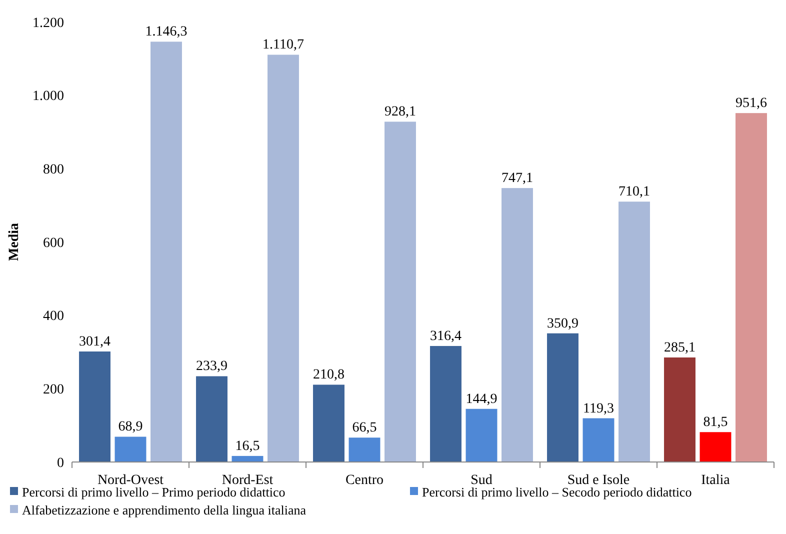 The height and width of the screenshot is (534, 786). What do you see at coordinates (164, 510) in the screenshot?
I see `legend-label: Alfabetizzazione e apprendimento della lingua italiana` at bounding box center [164, 510].